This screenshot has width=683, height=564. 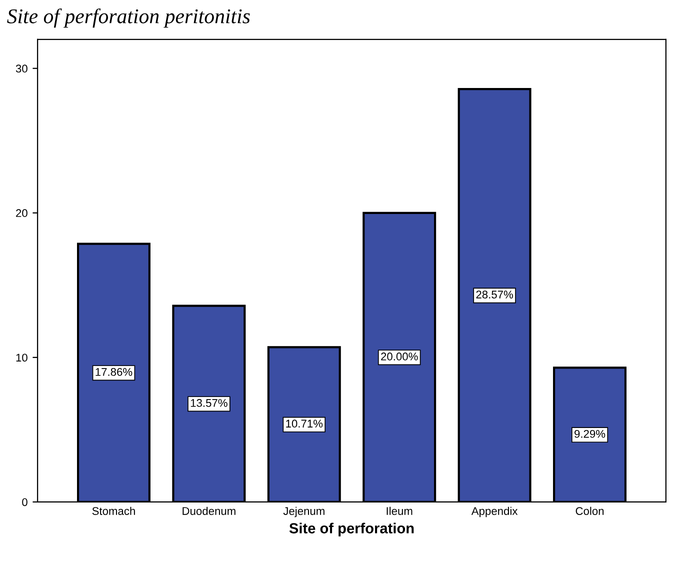 What do you see at coordinates (22, 358) in the screenshot?
I see `y-tick-label: 10` at bounding box center [22, 358].